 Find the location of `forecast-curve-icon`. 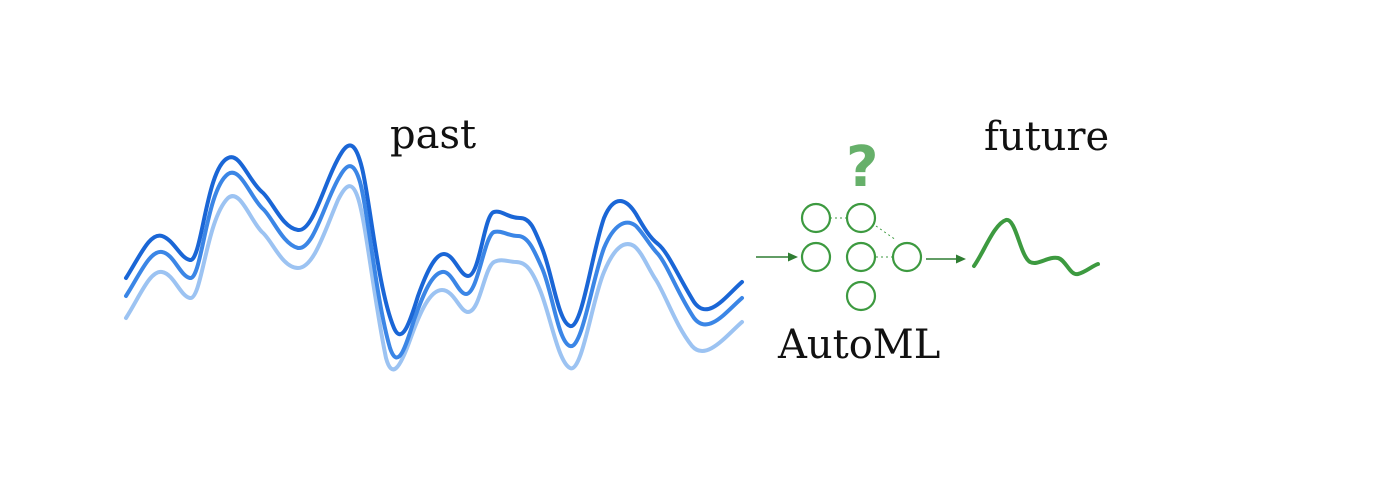

forecast-curve-icon is located at coordinates (1036, 247).